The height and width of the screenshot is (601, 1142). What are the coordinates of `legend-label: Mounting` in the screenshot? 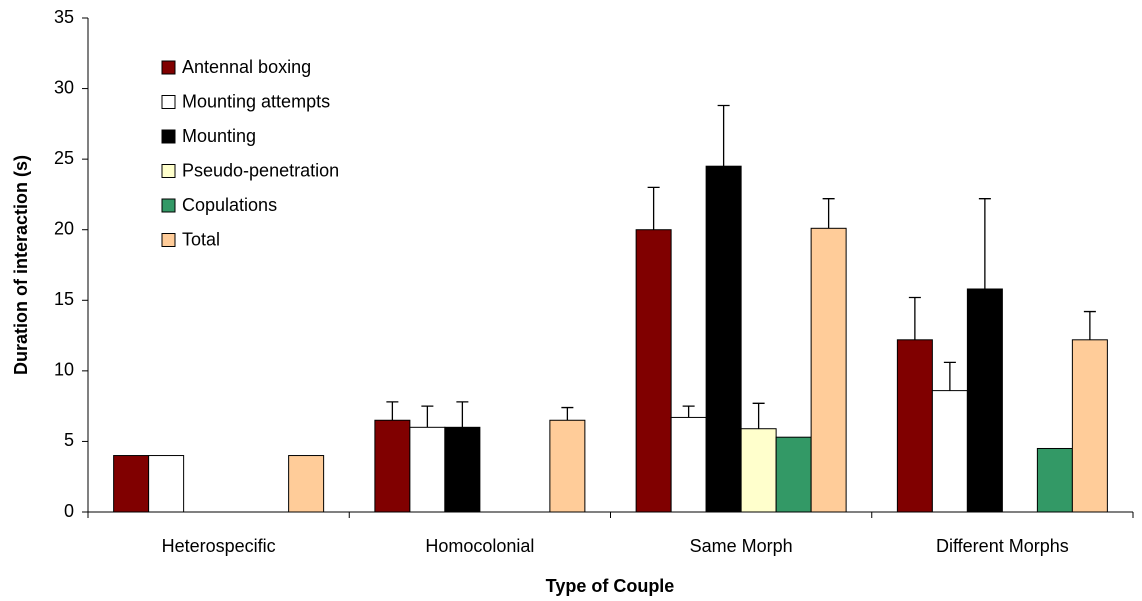 It's located at (219, 136).